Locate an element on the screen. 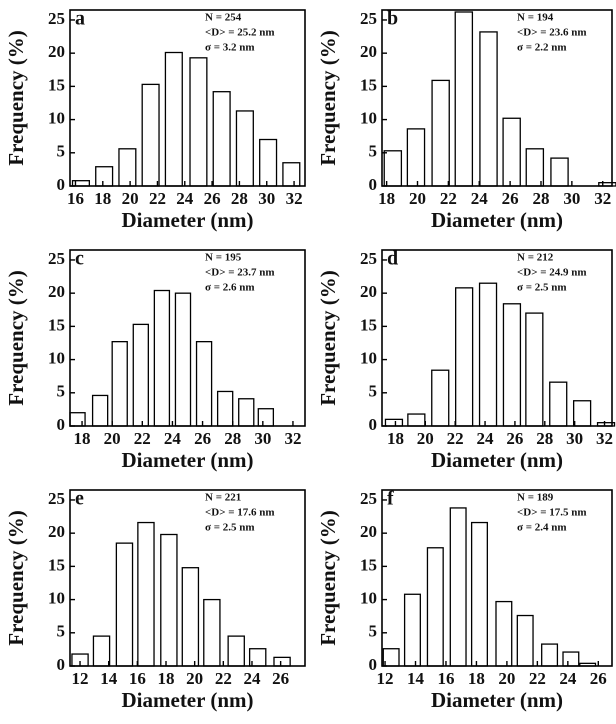 Image resolution: width=616 pixels, height=724 pixels. annotation: N = 194 is located at coordinates (535, 18).